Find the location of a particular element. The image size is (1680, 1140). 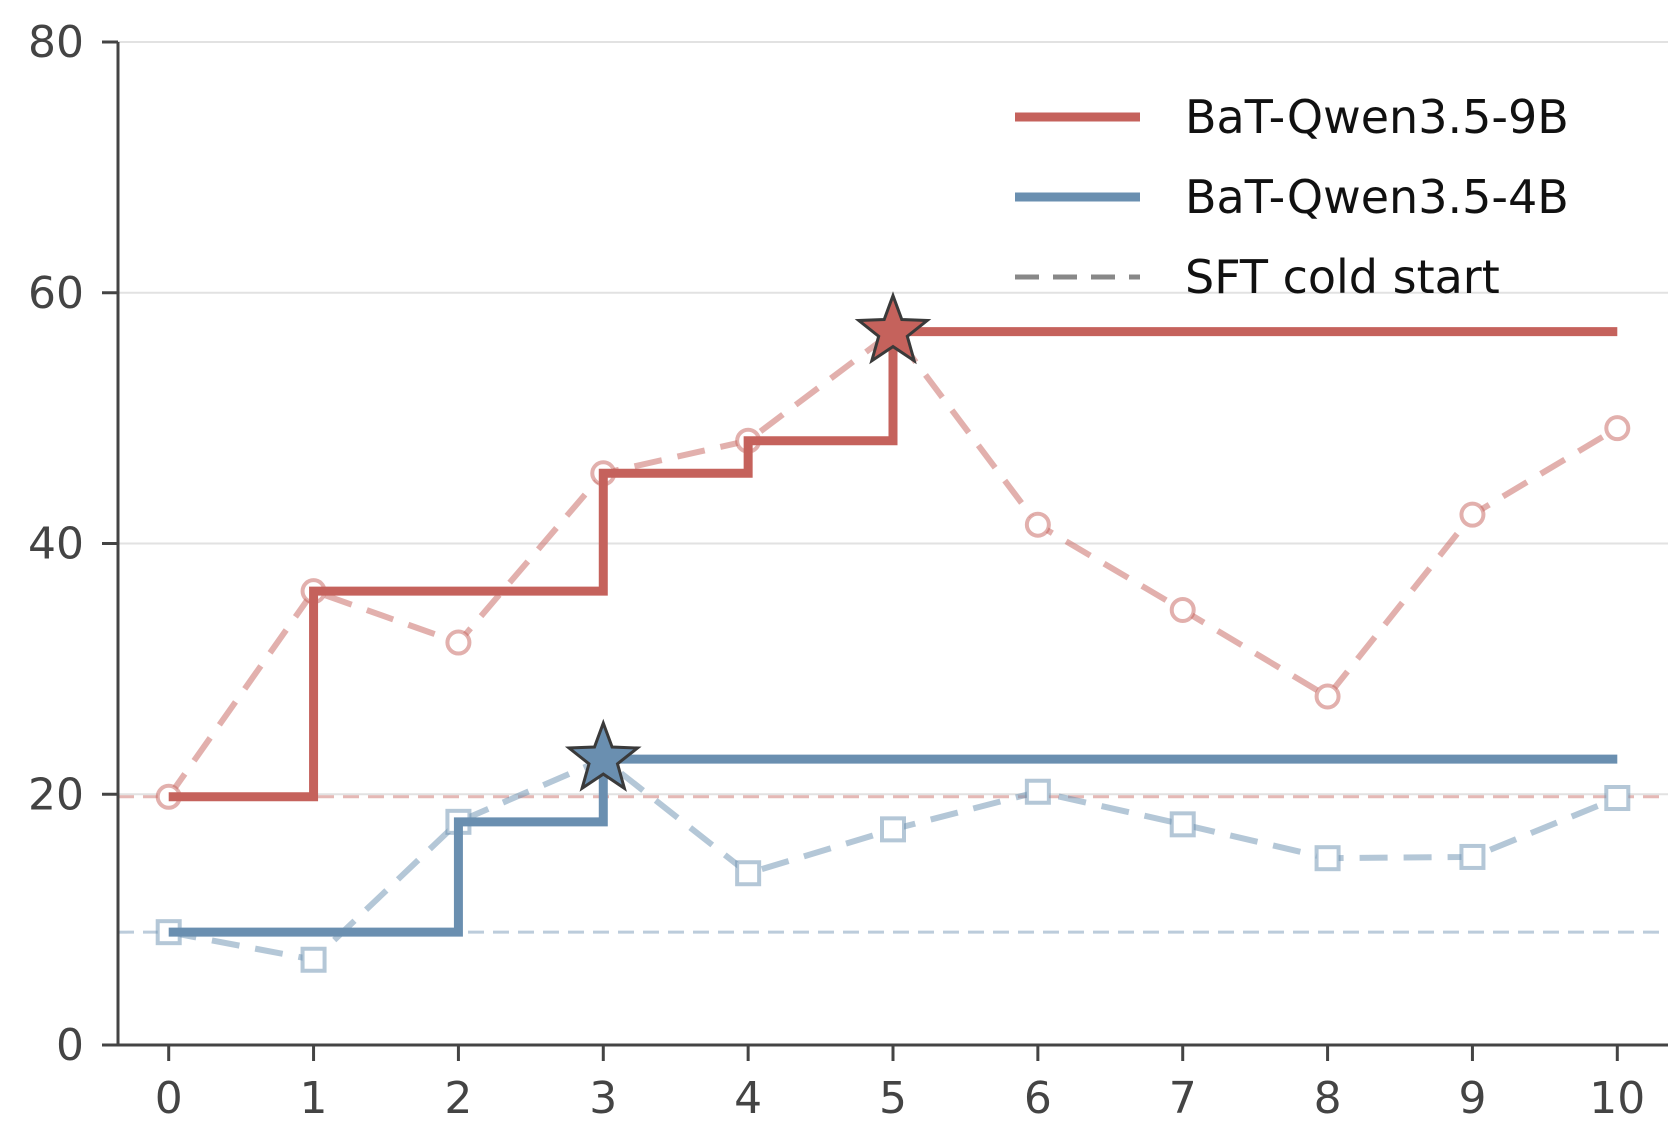

y-tick-label-40: 40 is located at coordinates (56, 544).